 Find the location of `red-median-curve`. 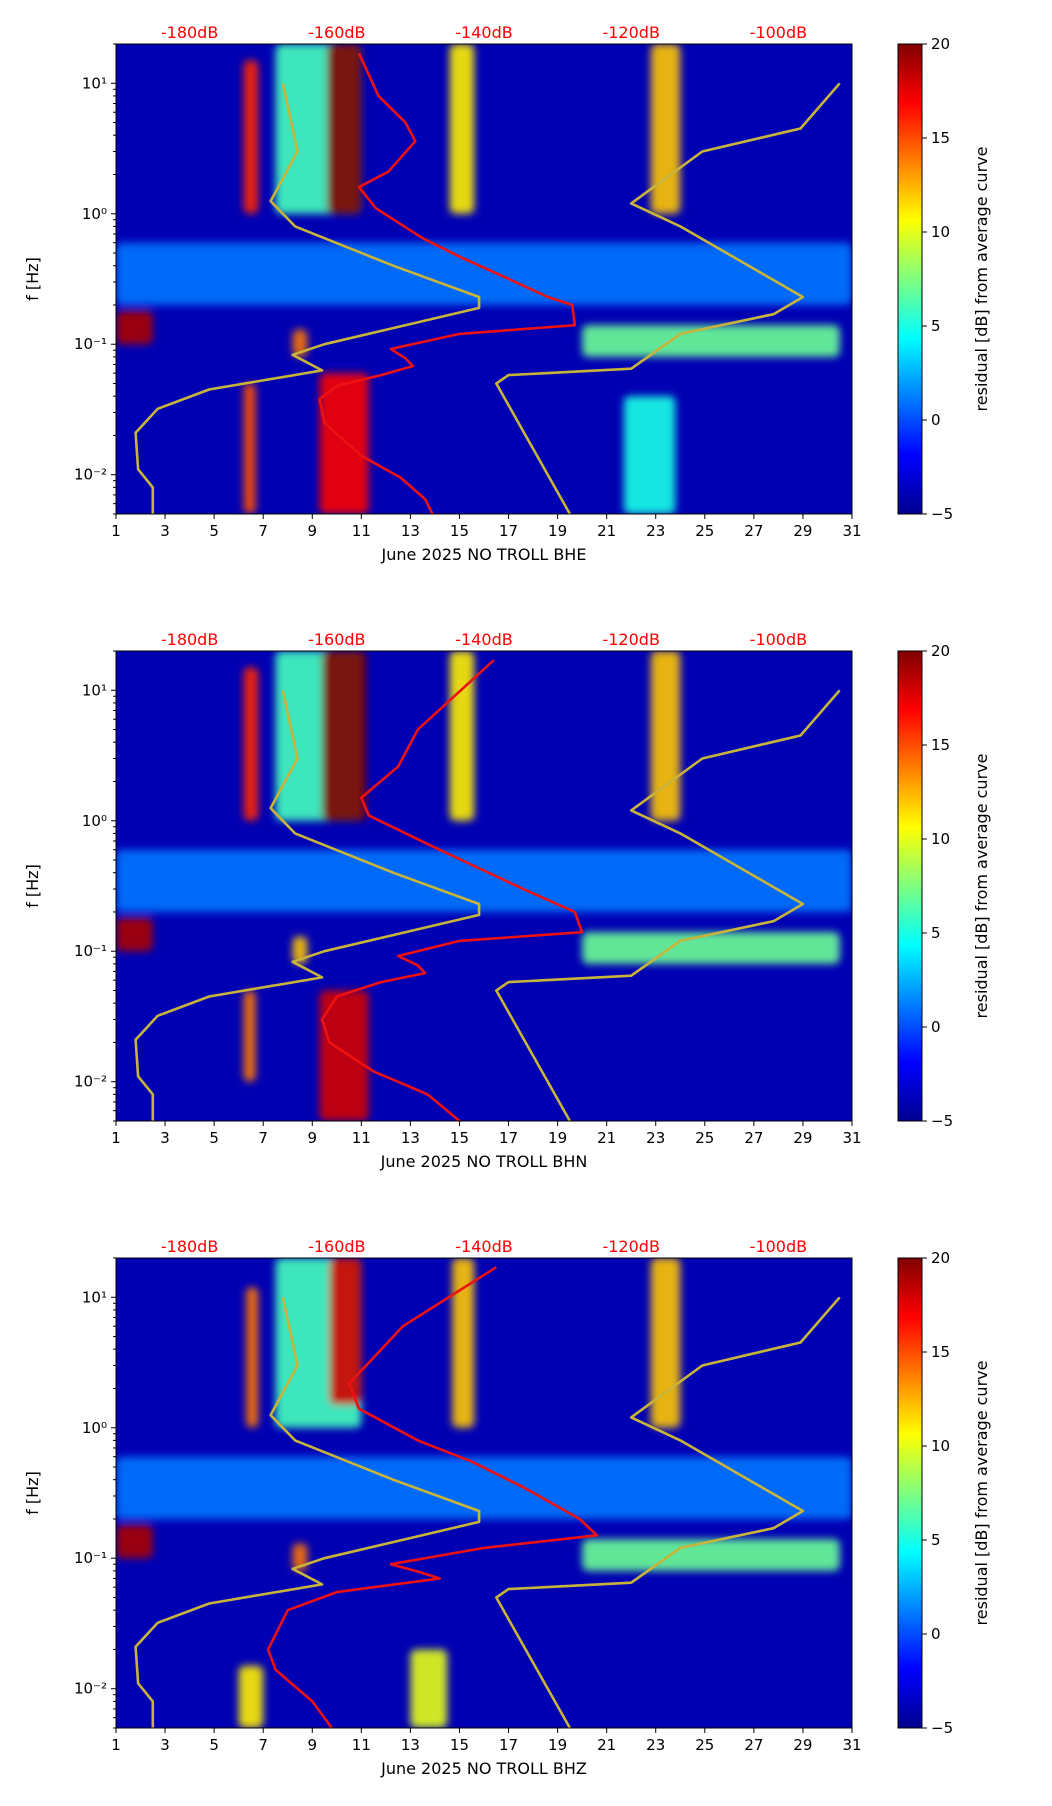

red-median-curve is located at coordinates (447, 283).